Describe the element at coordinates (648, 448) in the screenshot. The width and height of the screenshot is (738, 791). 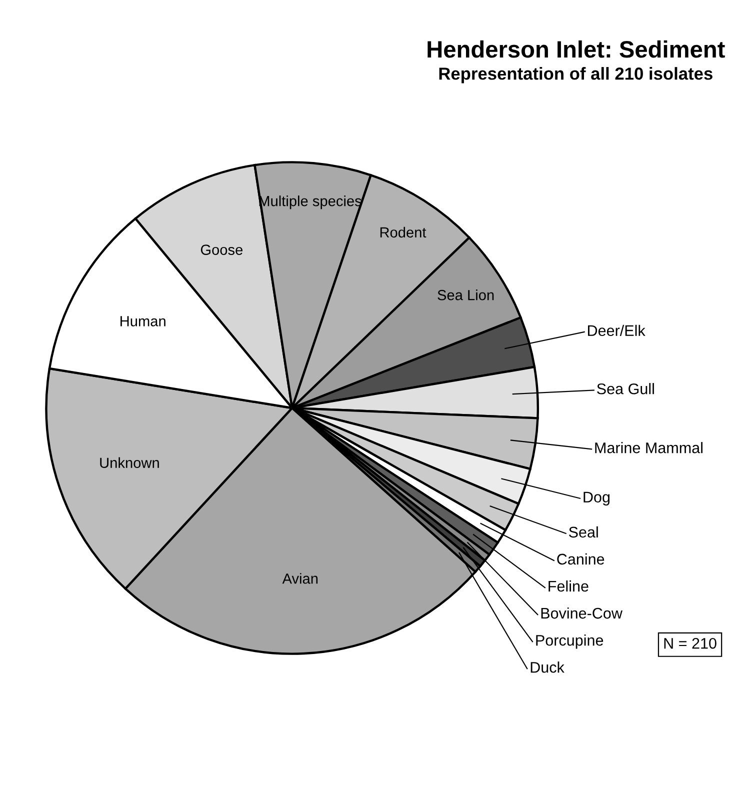
I see `slice-label: Marine Mammal` at that location.